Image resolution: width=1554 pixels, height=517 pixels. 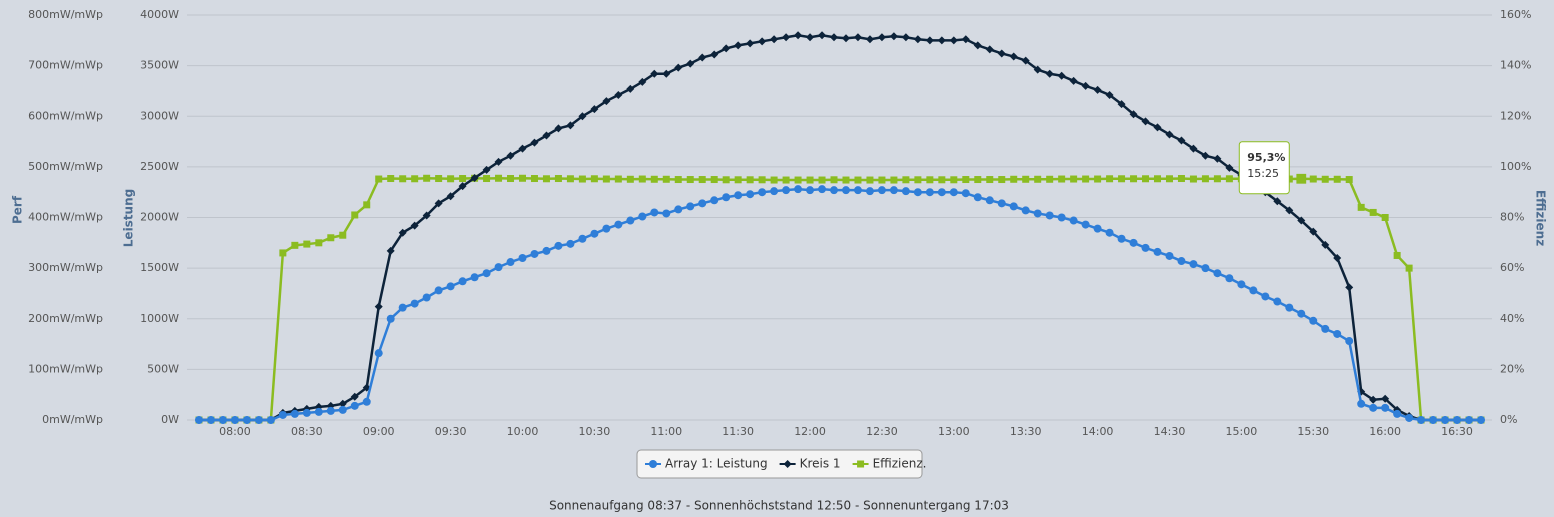 I want to click on y-tick-label: 3500W, so click(x=159, y=65).